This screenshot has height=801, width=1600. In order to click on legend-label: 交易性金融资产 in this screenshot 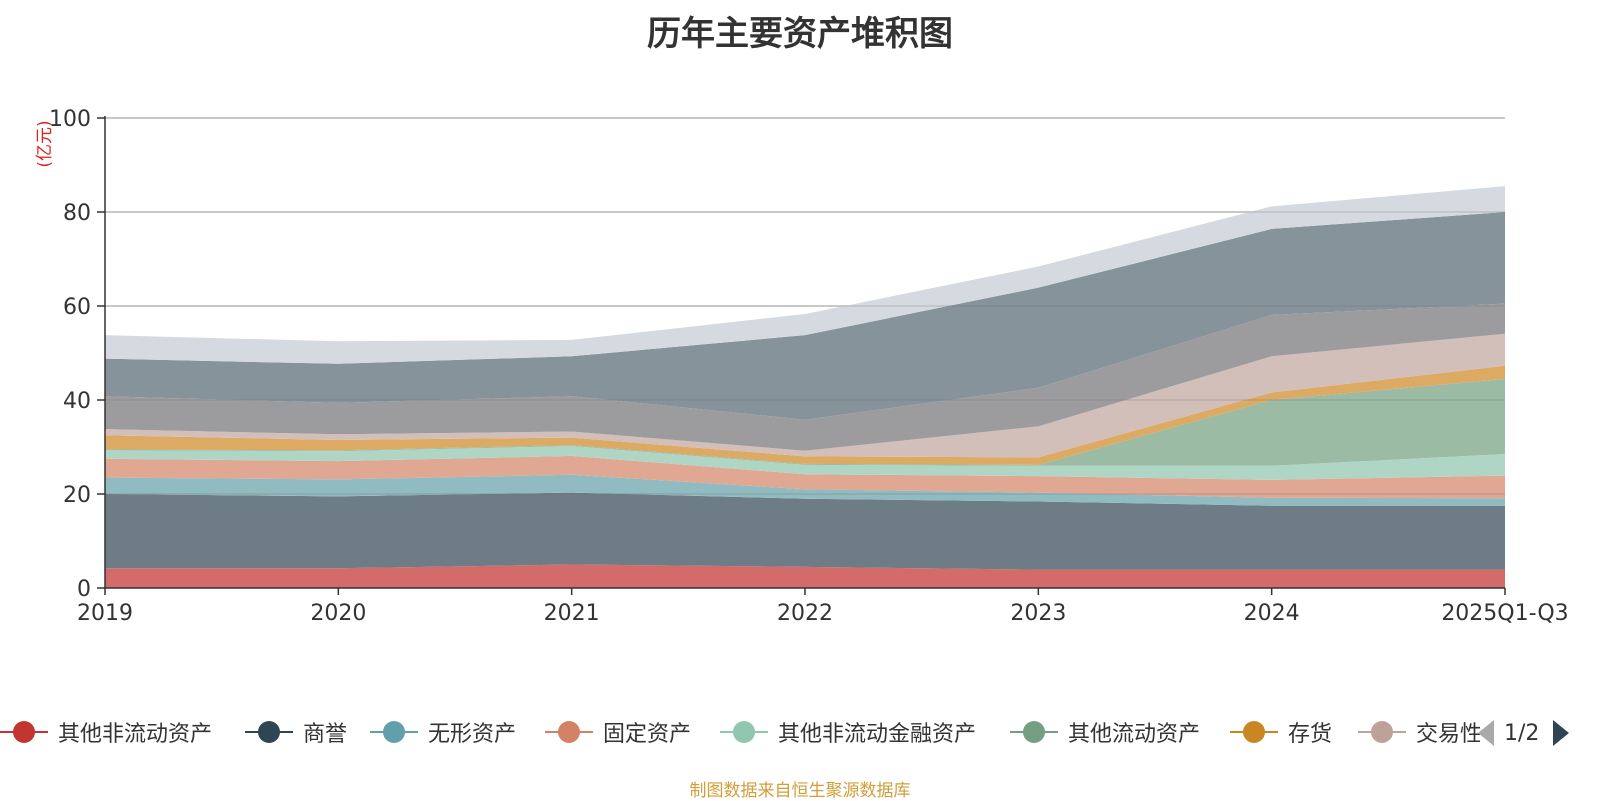, I will do `click(1448, 734)`.